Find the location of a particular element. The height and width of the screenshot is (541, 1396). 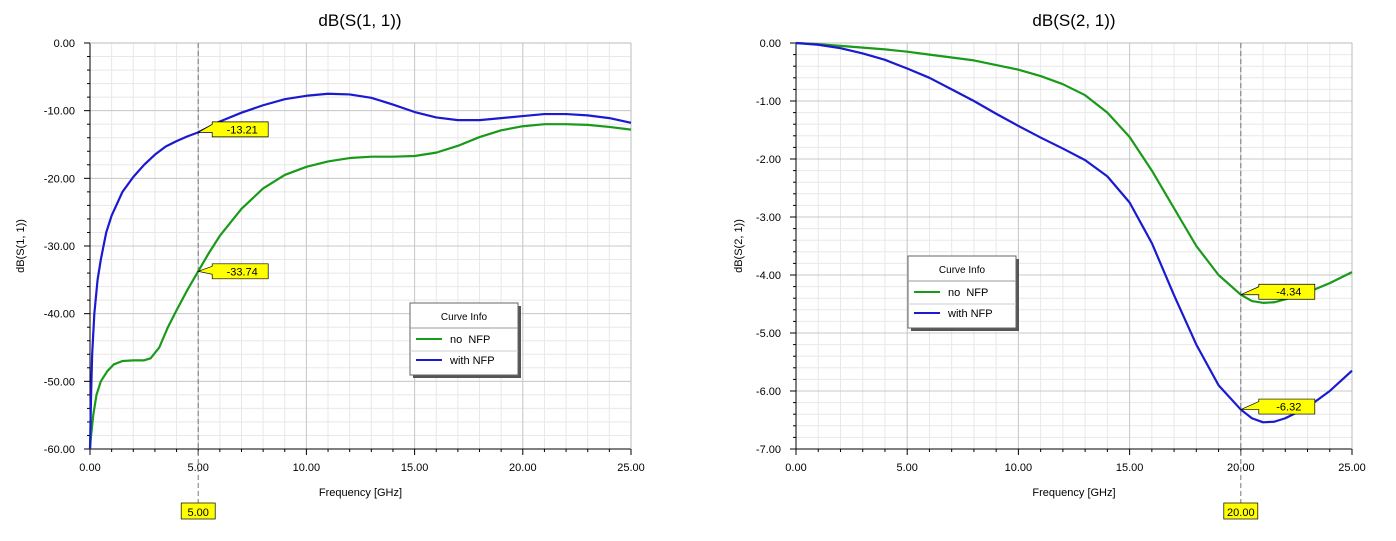

marker-value-label: -6.32 is located at coordinates (1288, 408).